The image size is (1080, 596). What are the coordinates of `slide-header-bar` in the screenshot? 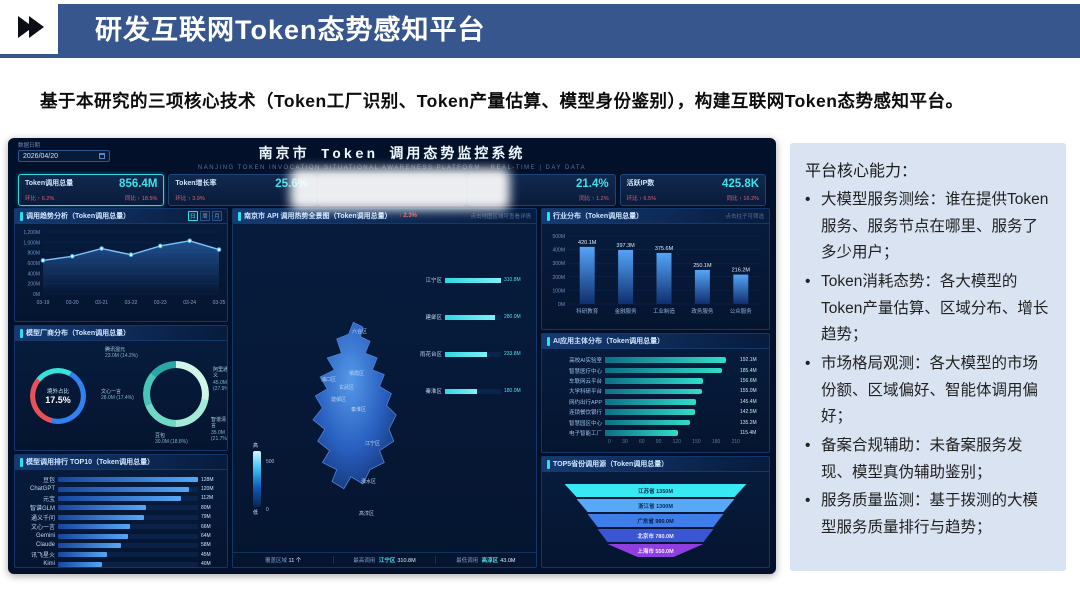 It's located at (540, 31).